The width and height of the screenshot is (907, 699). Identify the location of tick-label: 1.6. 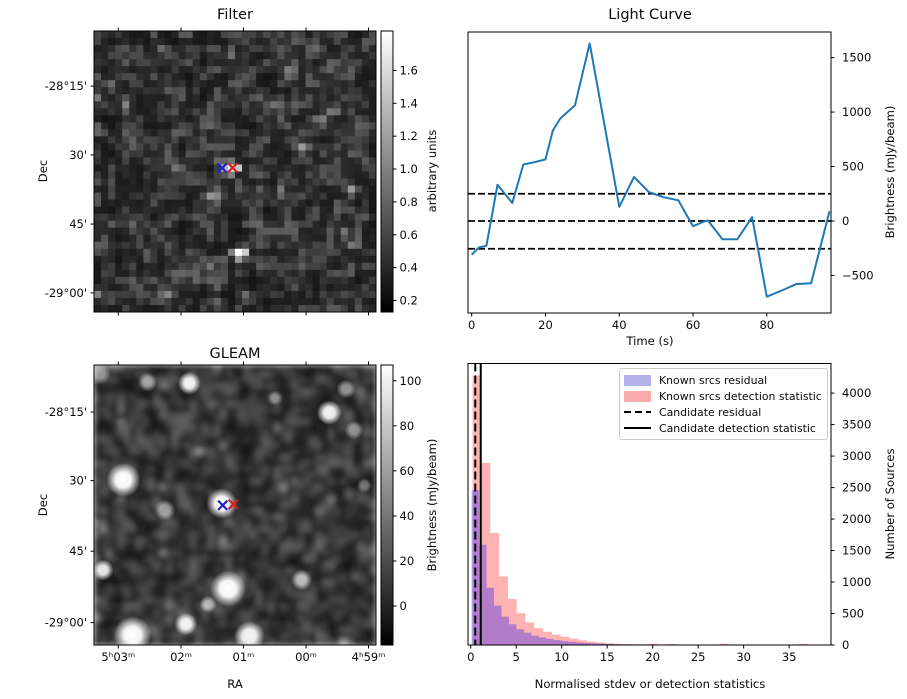
(409, 70).